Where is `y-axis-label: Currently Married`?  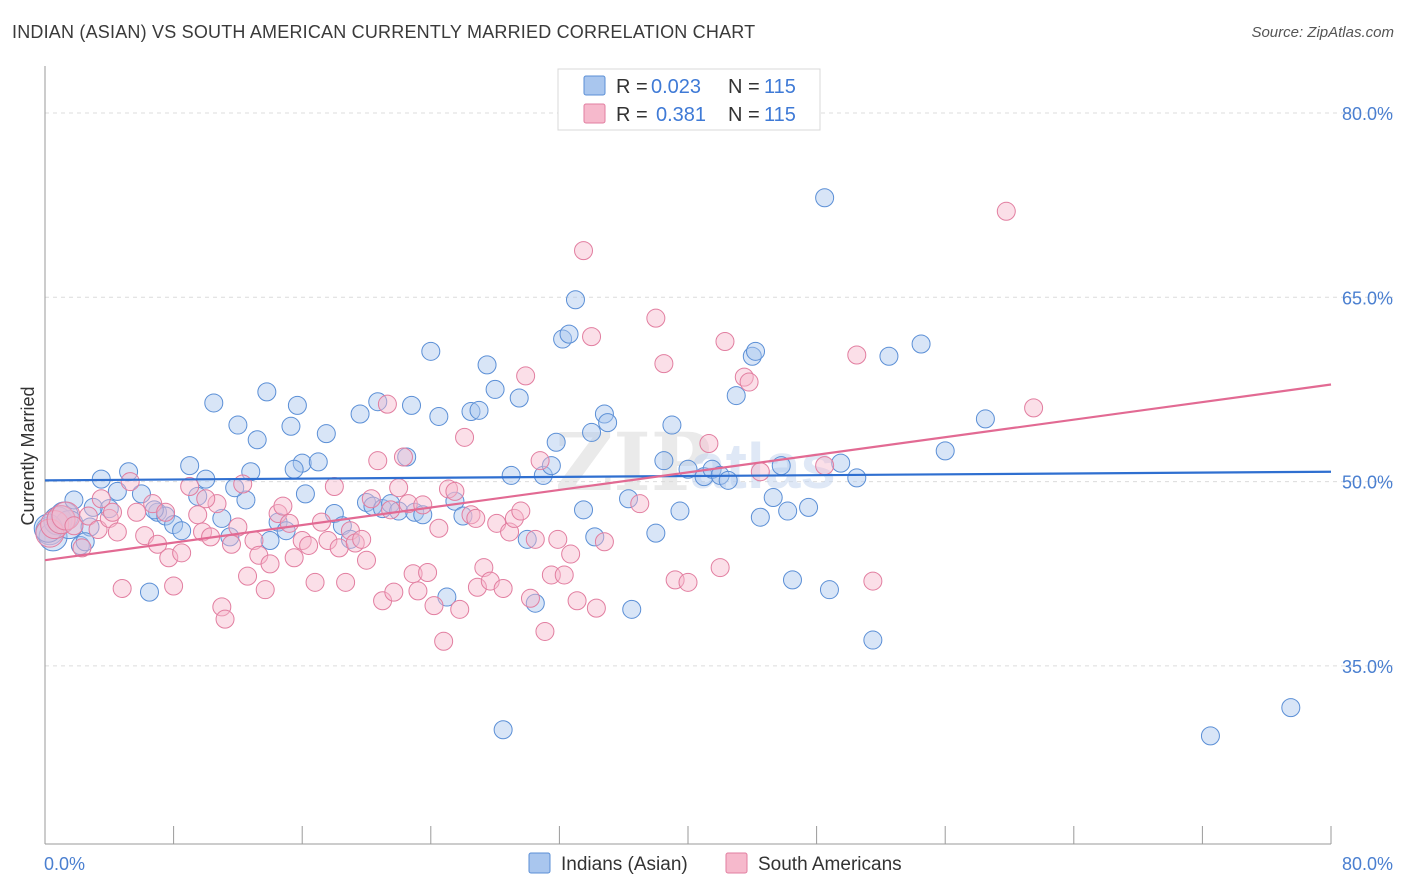
y-axis-label: Currently Married is located at coordinates (28, 455).